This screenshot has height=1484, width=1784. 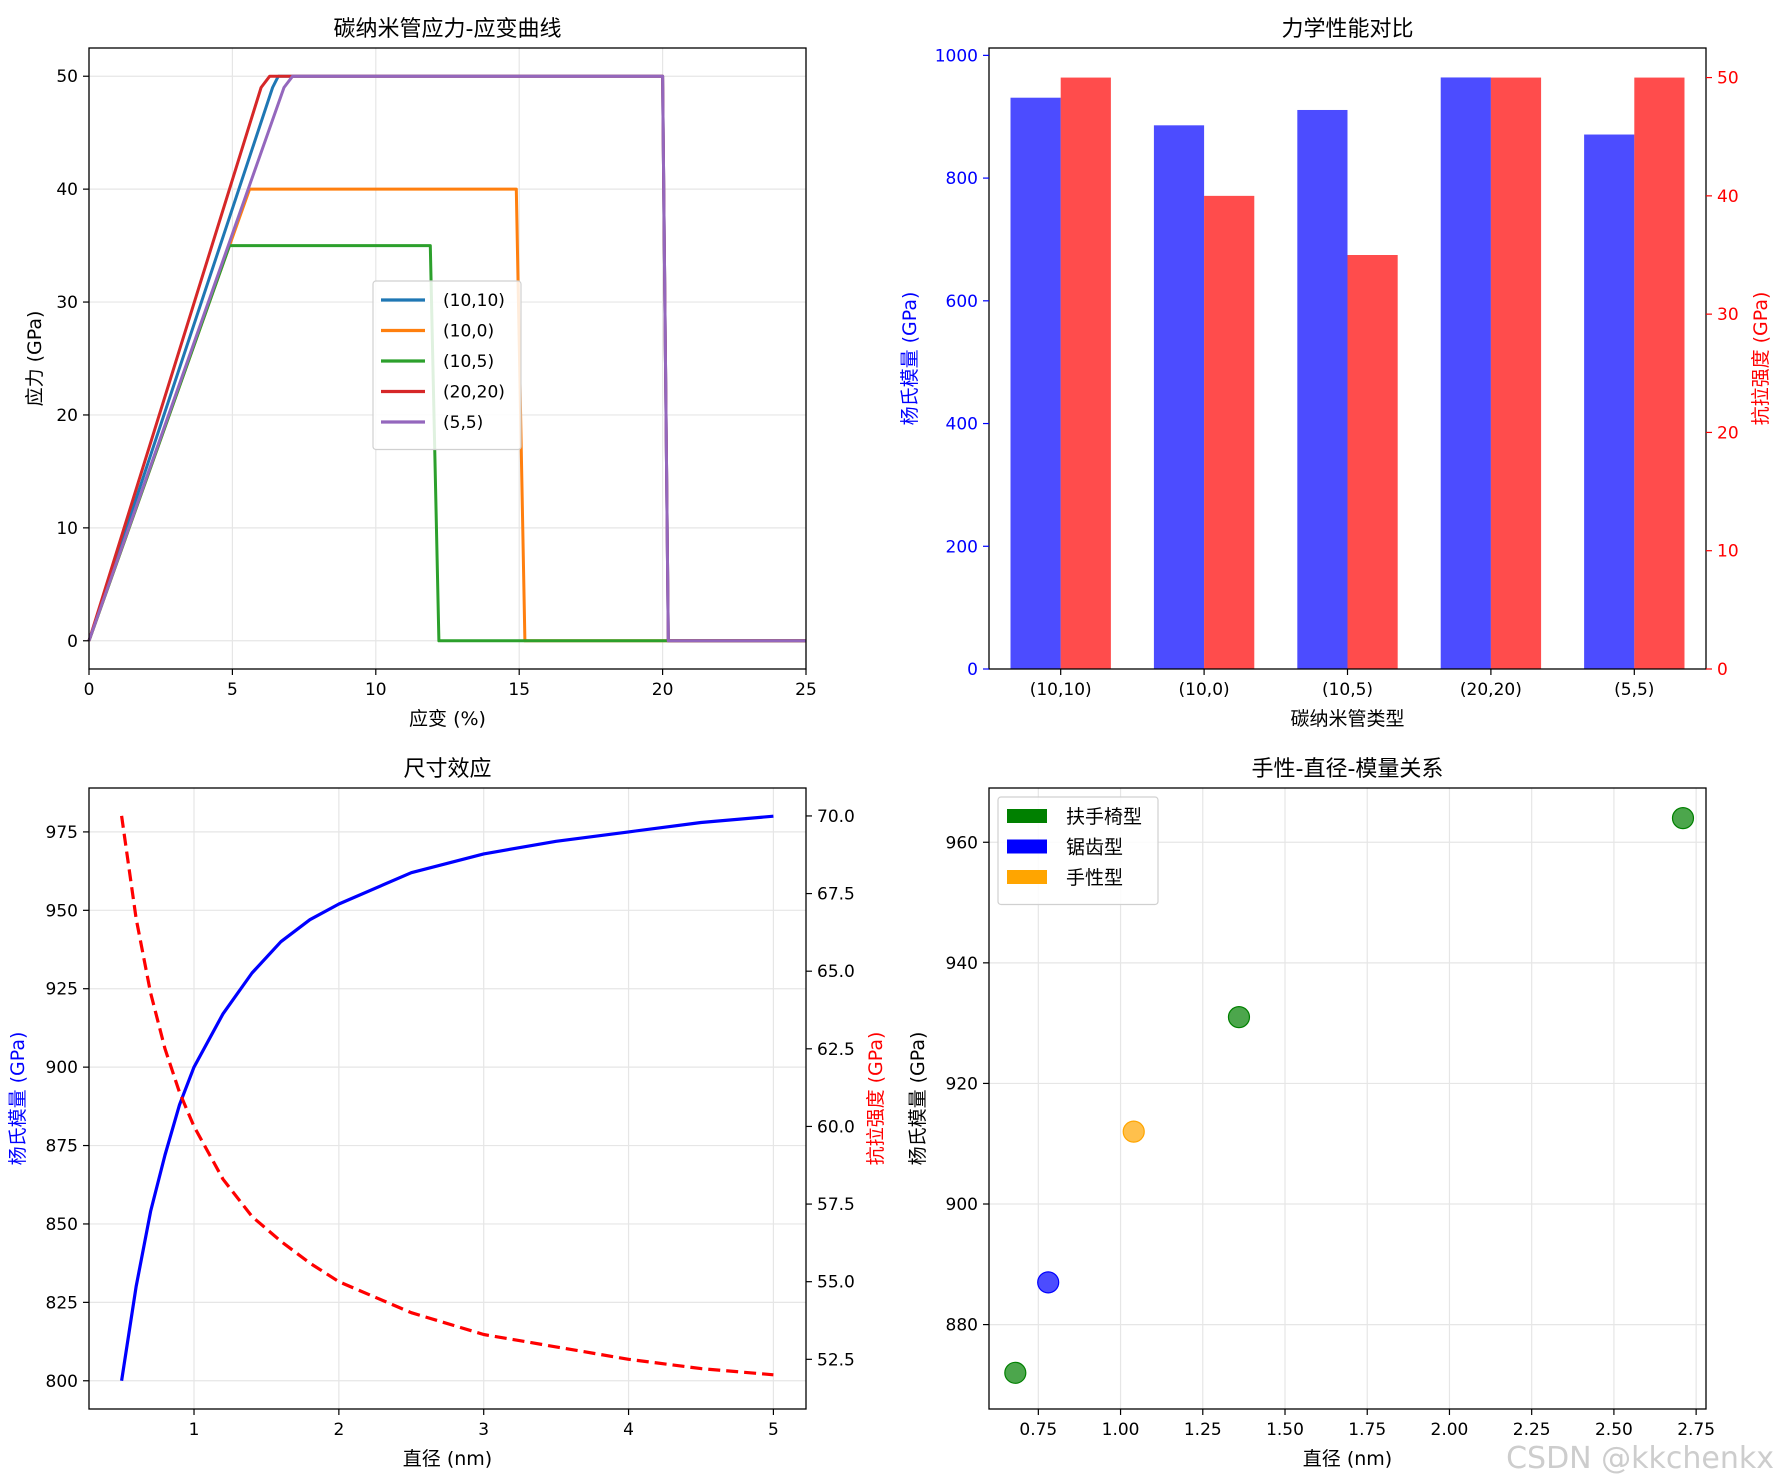 What do you see at coordinates (962, 1326) in the screenshot?
I see `chart4-yaxis-tick-label: 880` at bounding box center [962, 1326].